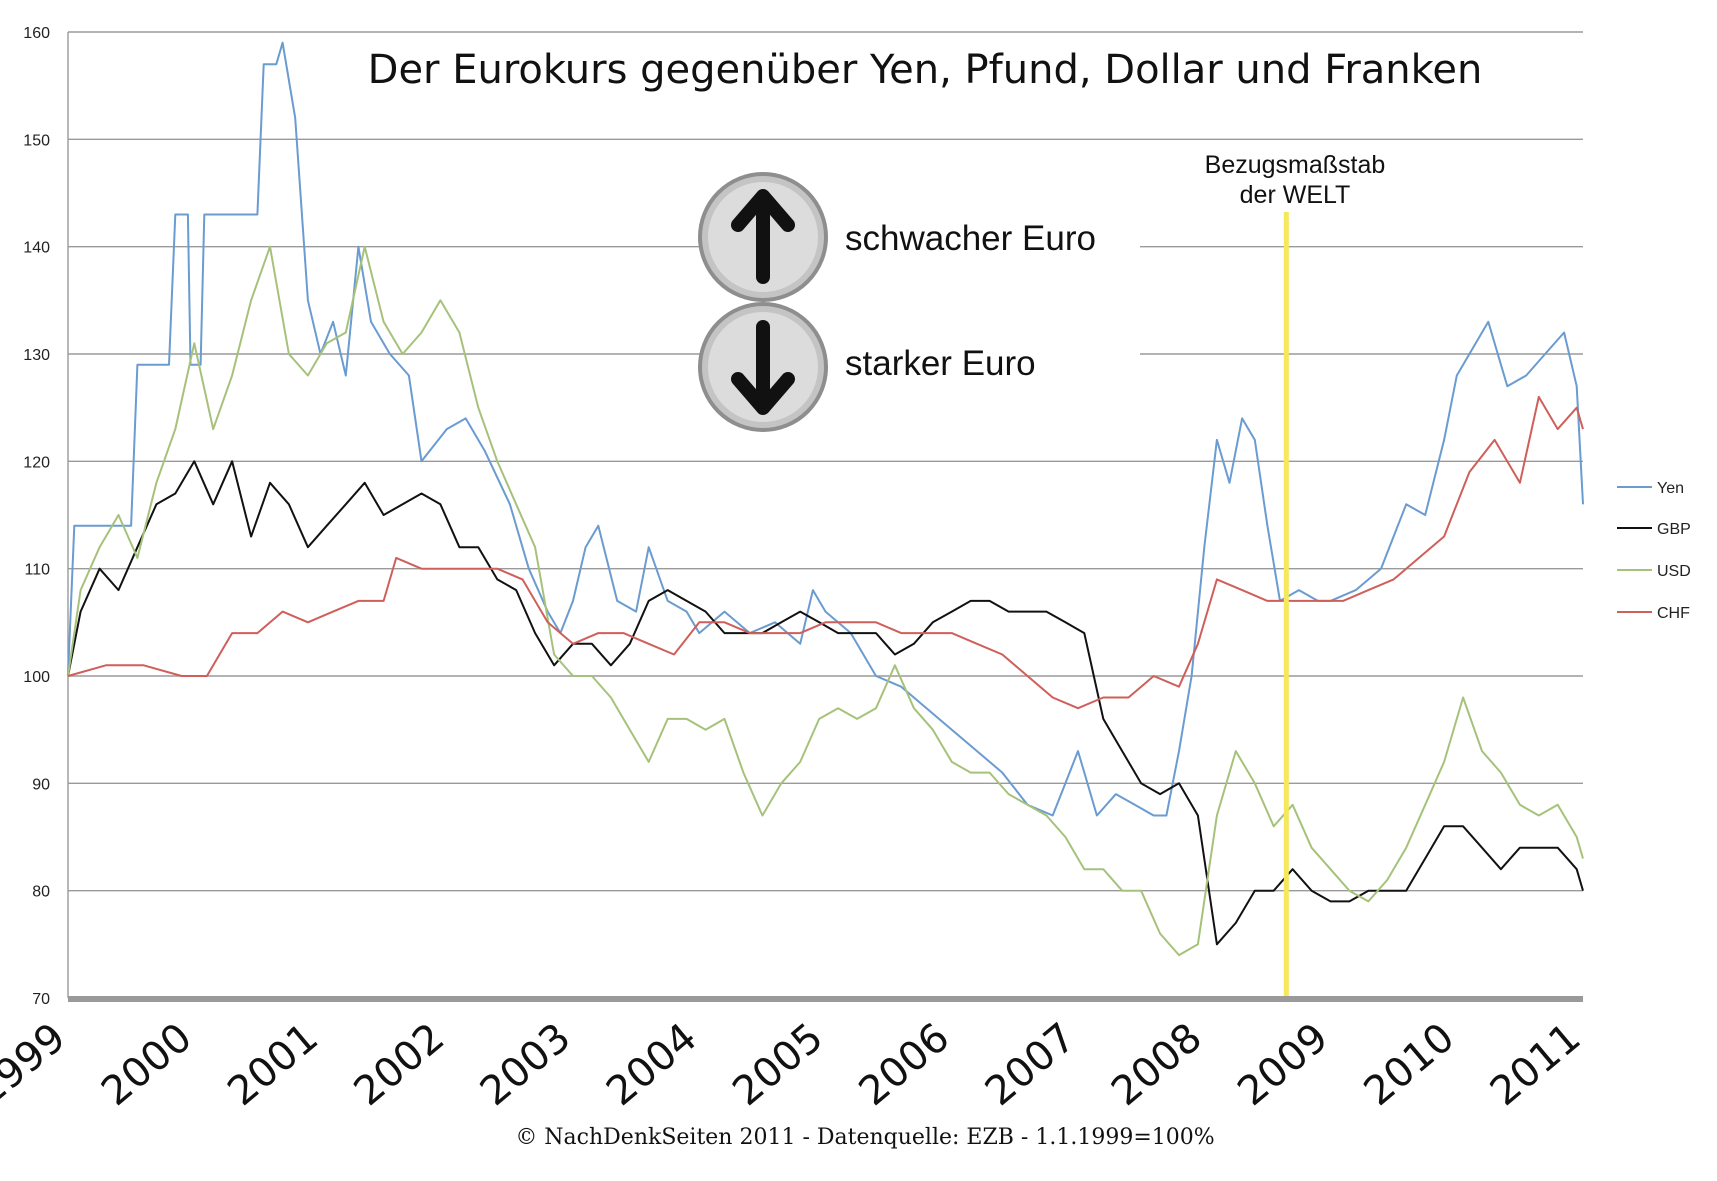 The image size is (1717, 1181). What do you see at coordinates (1295, 165) in the screenshot?
I see `reference-label-line-1: Bezugsmaßstab` at bounding box center [1295, 165].